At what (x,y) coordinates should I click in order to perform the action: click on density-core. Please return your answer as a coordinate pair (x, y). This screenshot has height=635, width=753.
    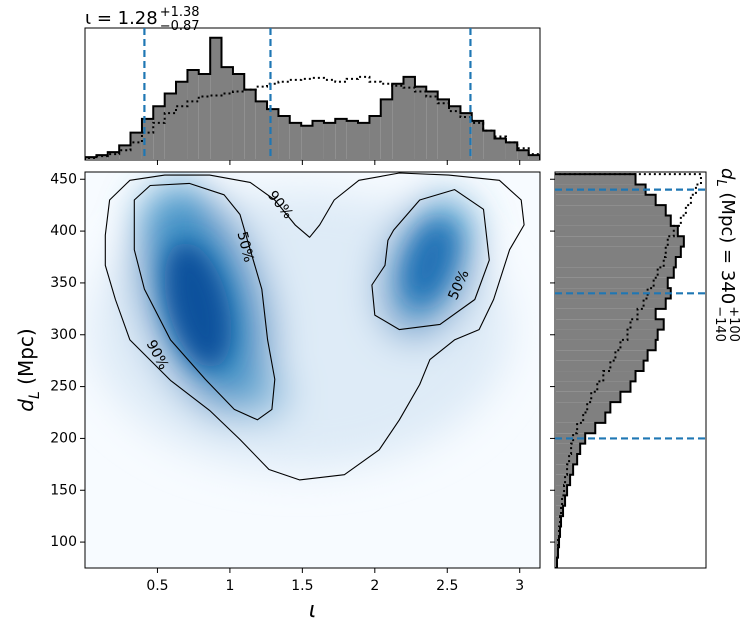
    Looking at the image, I should click on (309, 296).